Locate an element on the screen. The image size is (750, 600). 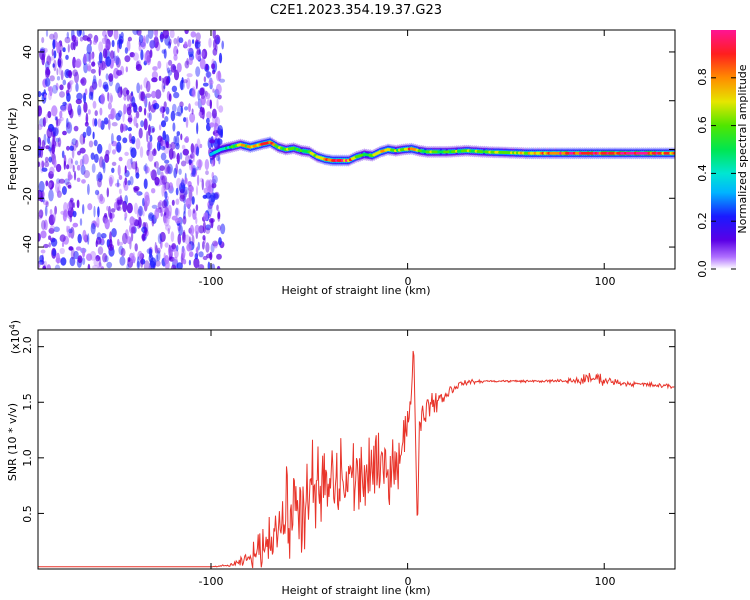
spectrogram-x-axis-label: Height of straight line (km) is located at coordinates (355, 290).